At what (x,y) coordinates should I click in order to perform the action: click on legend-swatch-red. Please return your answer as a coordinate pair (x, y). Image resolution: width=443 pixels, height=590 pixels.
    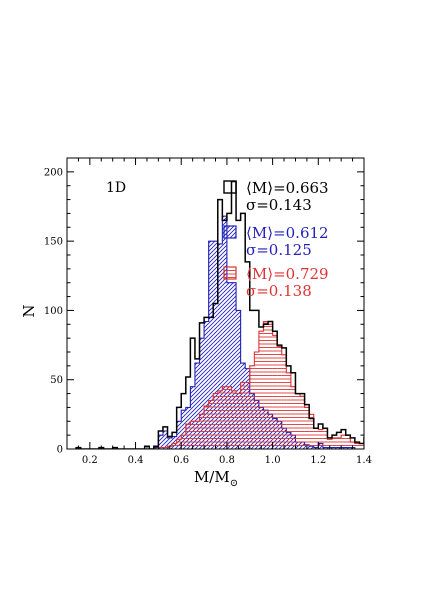
    Looking at the image, I should click on (230, 273).